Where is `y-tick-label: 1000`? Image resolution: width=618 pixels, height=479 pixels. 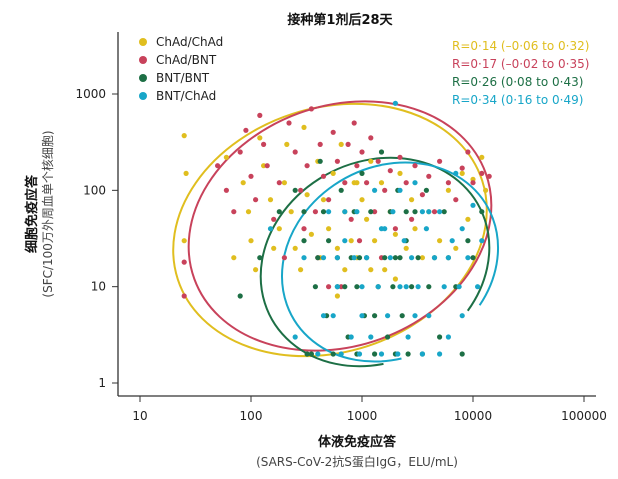 y-tick-label: 1000 is located at coordinates (90, 94).